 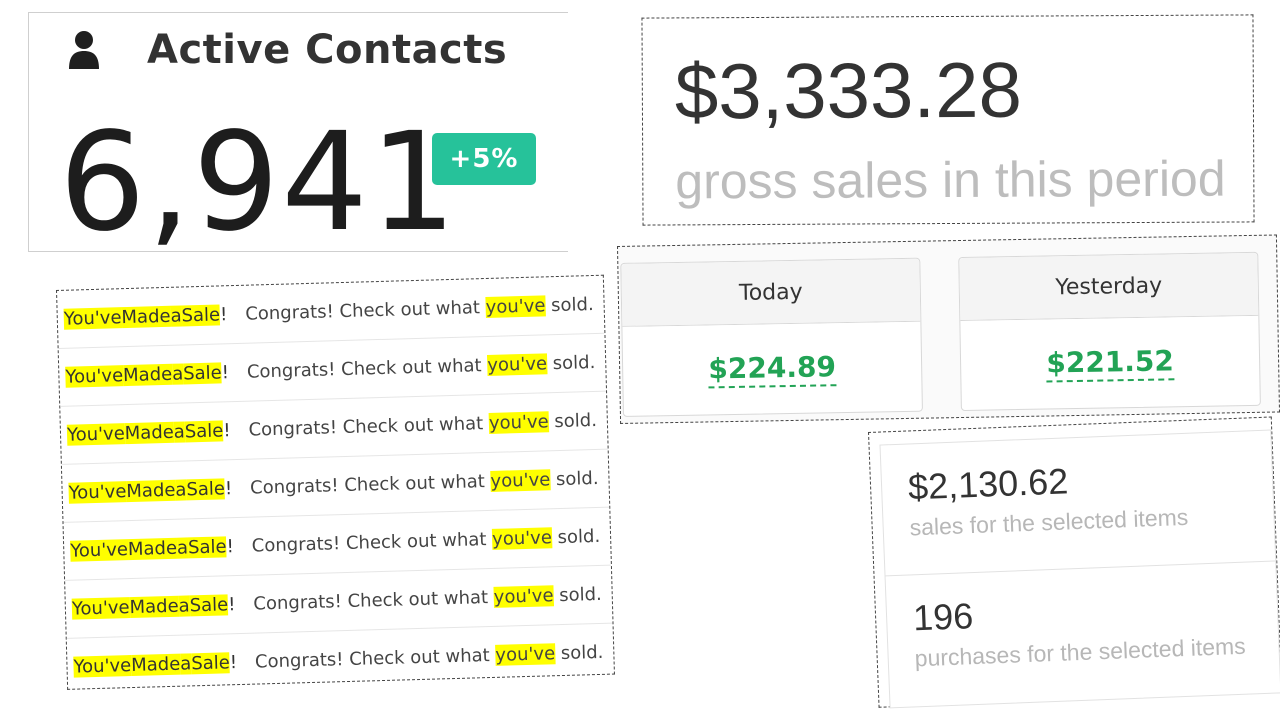 I want to click on yesterday-value-link: $221.52, so click(x=1110, y=363).